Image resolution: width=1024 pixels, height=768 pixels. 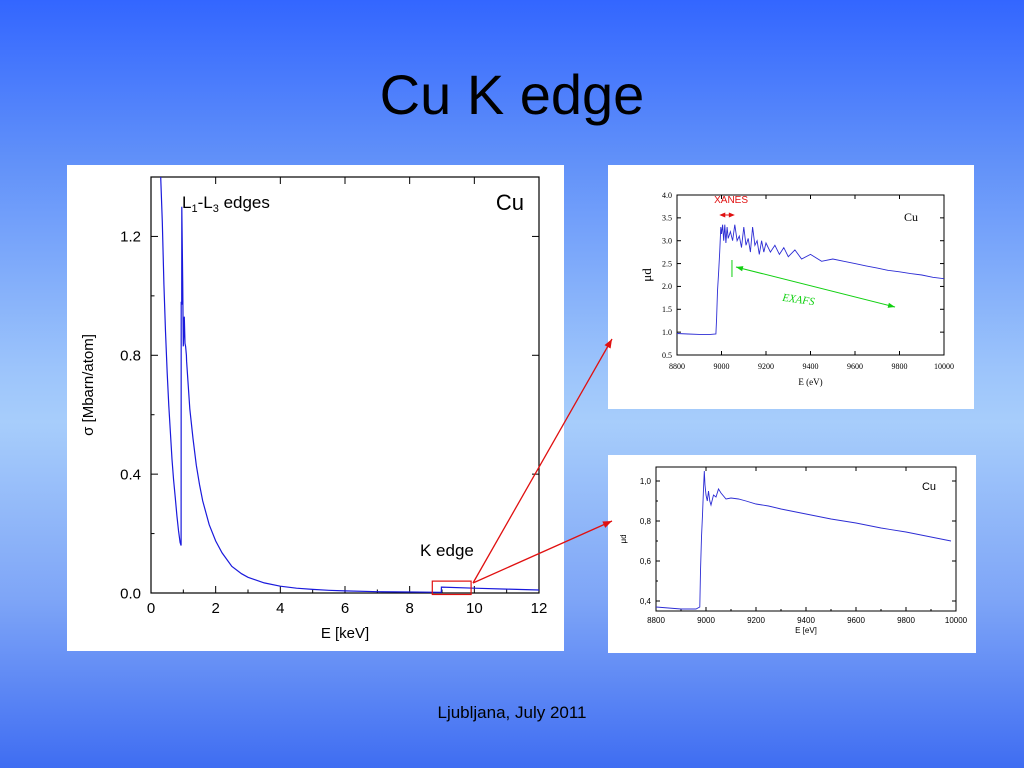 What do you see at coordinates (512, 94) in the screenshot?
I see `slide-title: Cu K edge` at bounding box center [512, 94].